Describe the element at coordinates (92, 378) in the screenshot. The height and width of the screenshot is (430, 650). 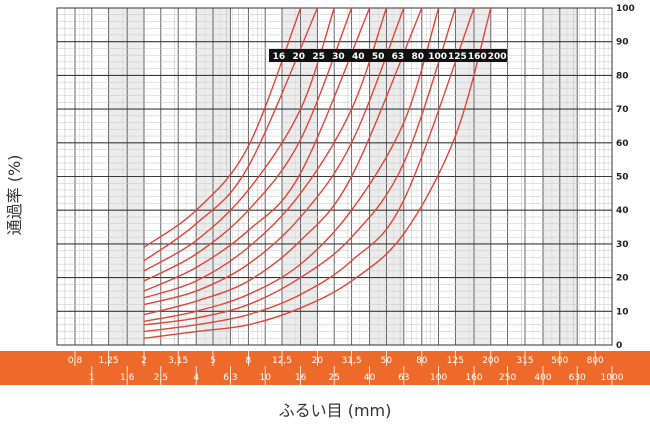
I see `x-tick-label-lower: 1` at that location.